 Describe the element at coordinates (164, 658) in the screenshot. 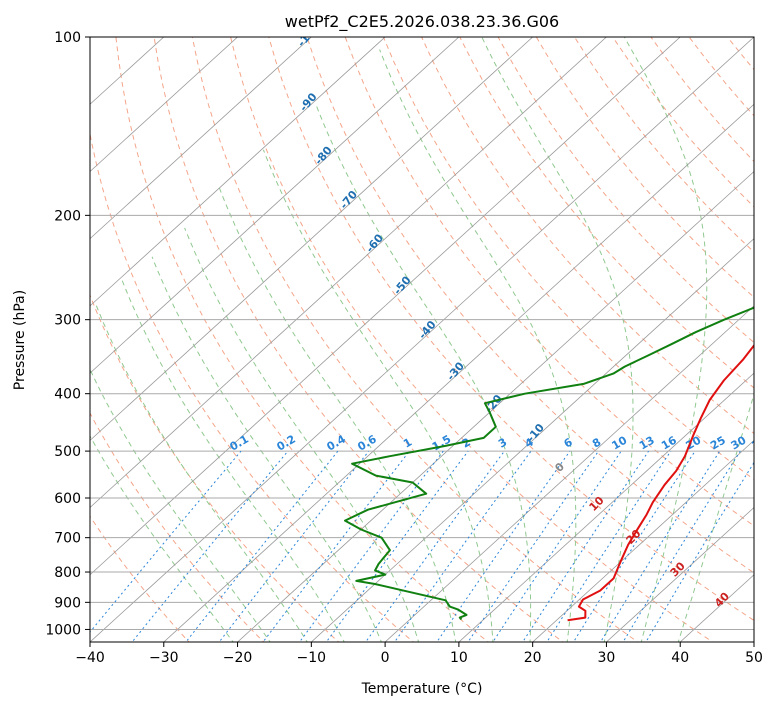

I see `x-tick-label: −30` at that location.